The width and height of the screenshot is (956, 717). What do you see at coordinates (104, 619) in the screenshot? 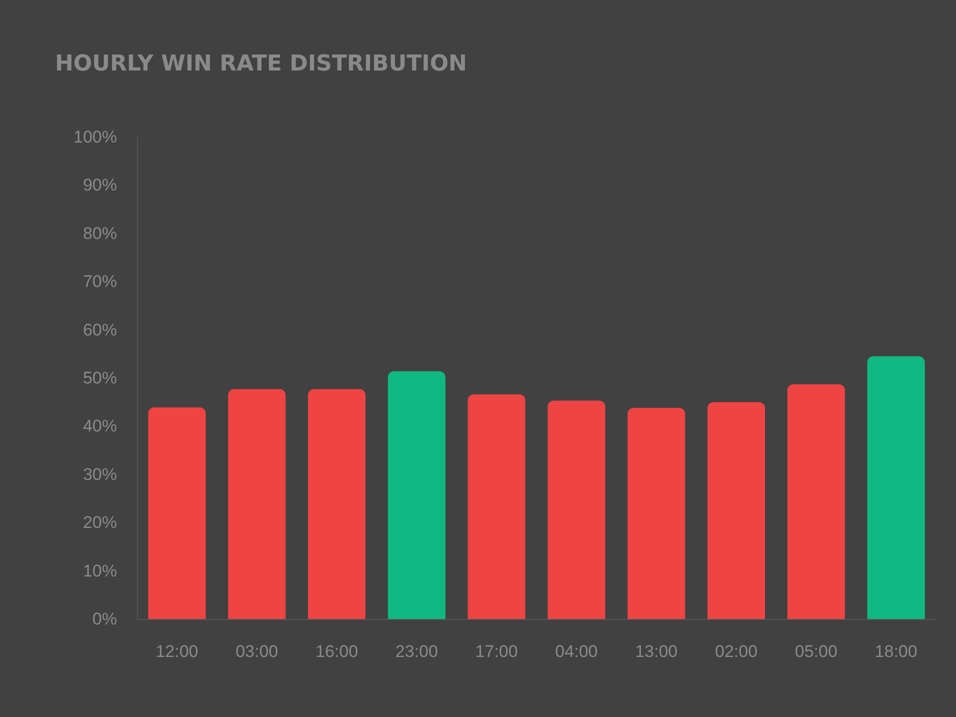
I see `y-tick-label: 0%` at bounding box center [104, 619].